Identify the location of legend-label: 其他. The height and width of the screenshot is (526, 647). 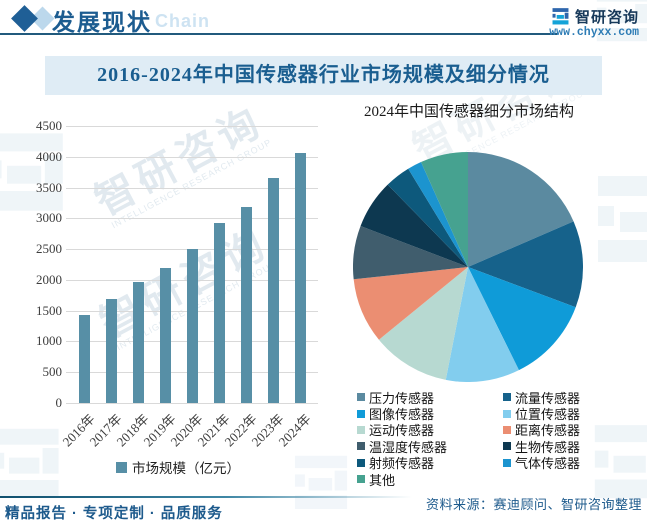
(382, 480).